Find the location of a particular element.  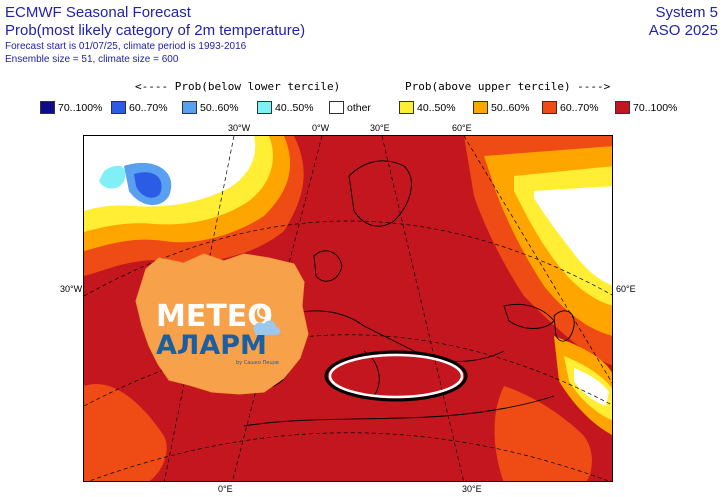

highlight-ellipse-outer is located at coordinates (396, 376).